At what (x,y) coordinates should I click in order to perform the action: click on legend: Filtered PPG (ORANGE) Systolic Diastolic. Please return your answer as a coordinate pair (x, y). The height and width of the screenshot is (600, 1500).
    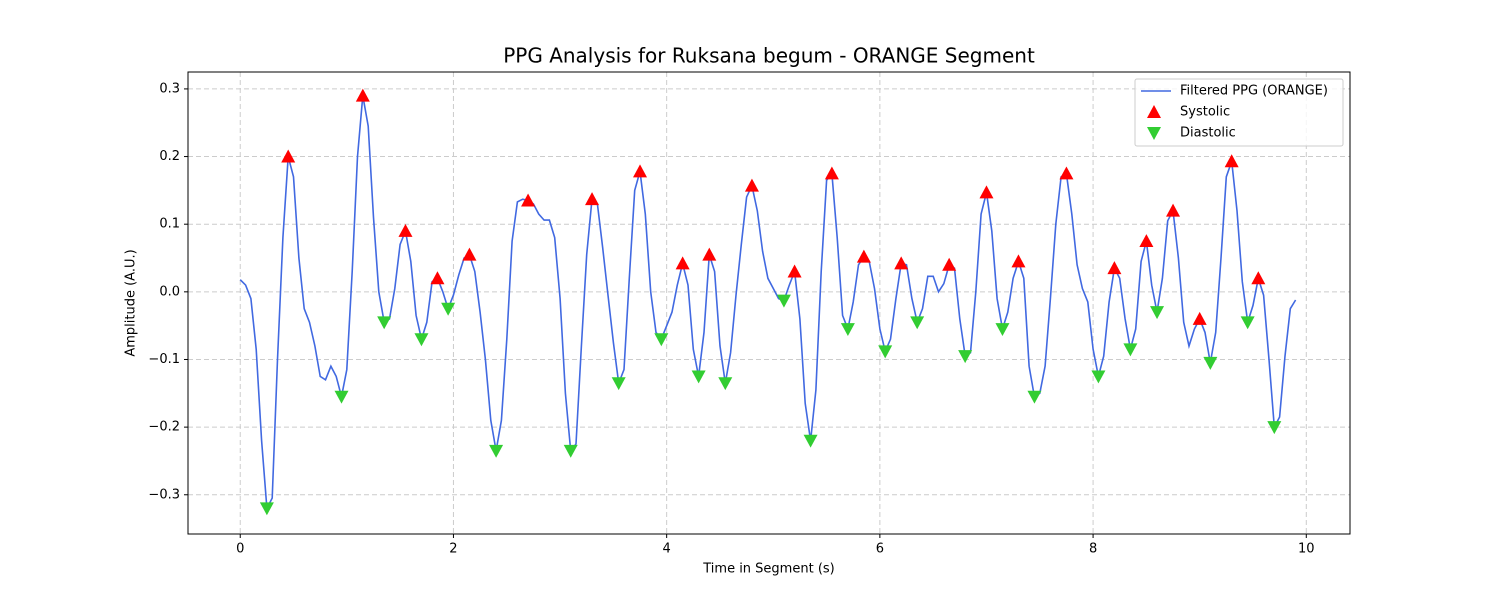
    Looking at the image, I should click on (1239, 112).